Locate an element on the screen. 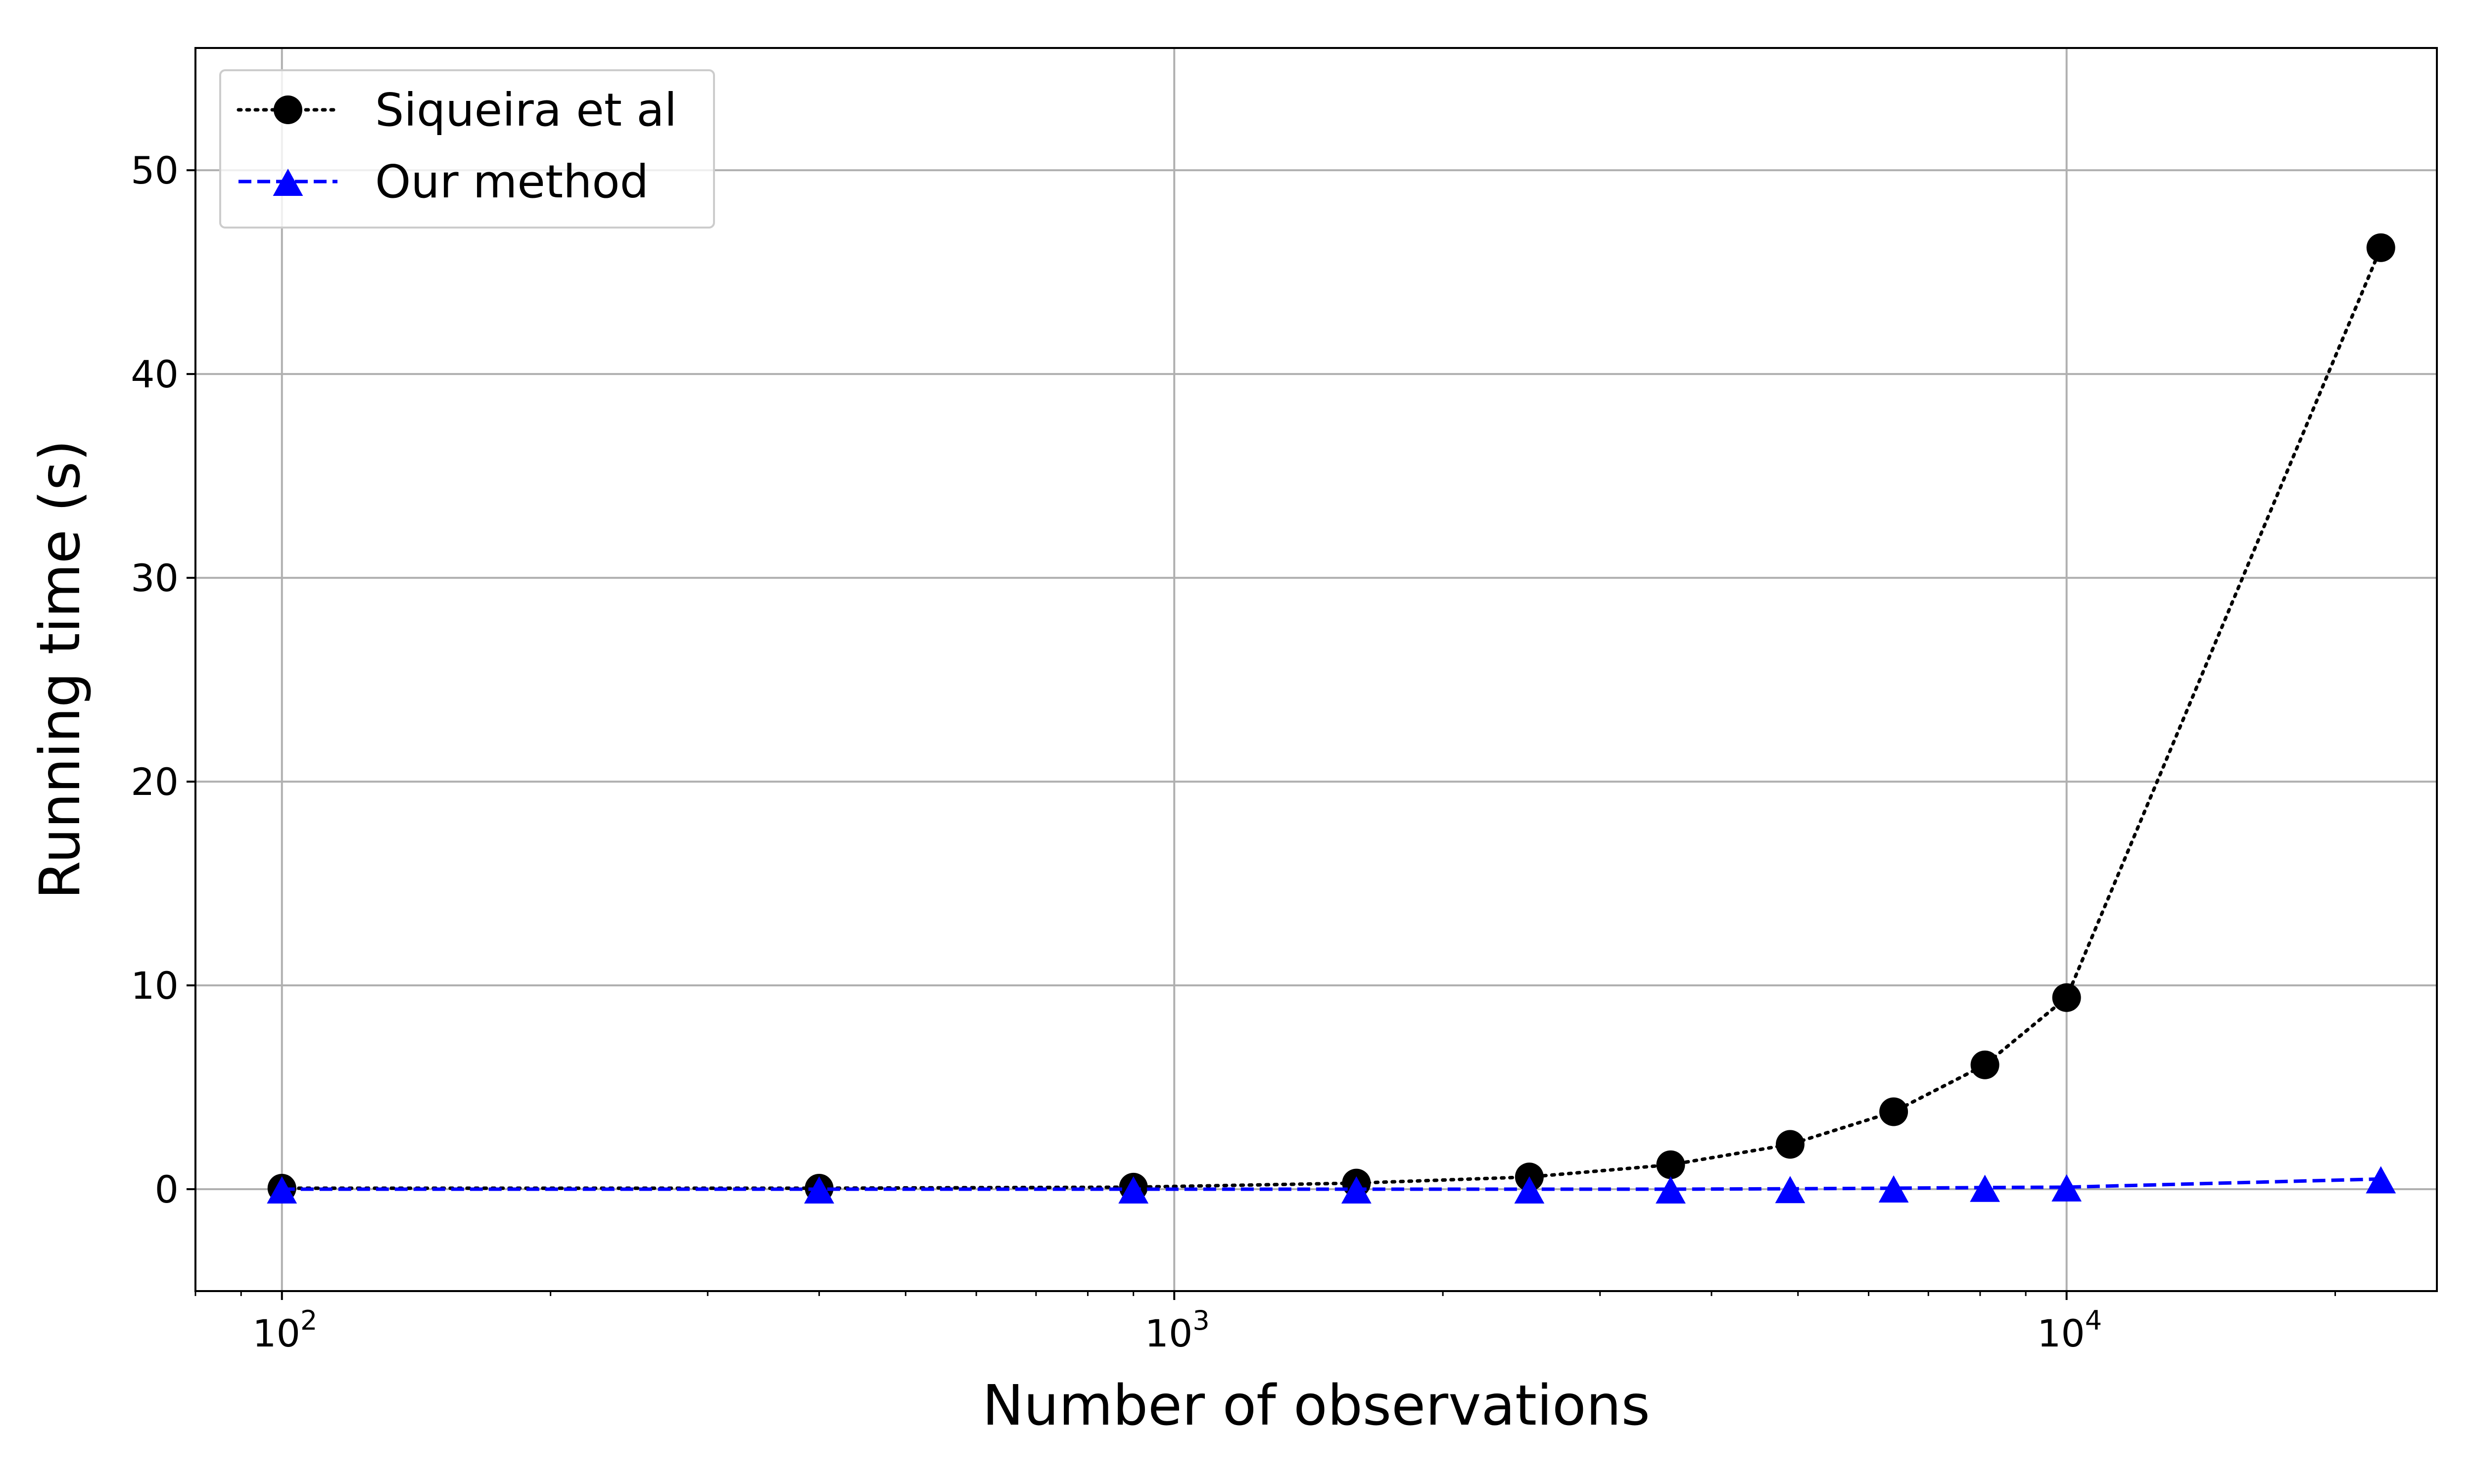 The height and width of the screenshot is (1484, 2474). x-tick-label: 10² is located at coordinates (284, 1330).